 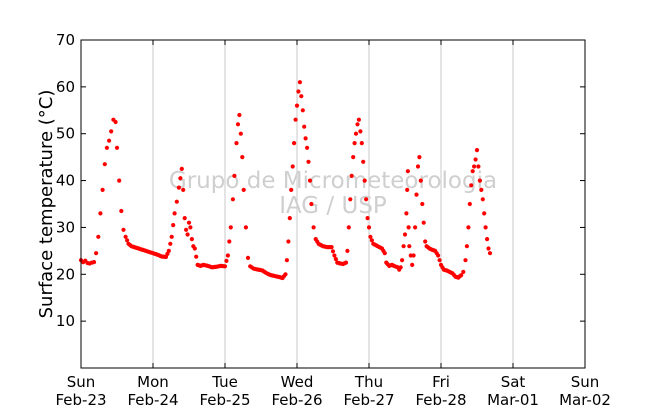 What do you see at coordinates (297, 382) in the screenshot?
I see `x-tick-label-day: Wed` at bounding box center [297, 382].